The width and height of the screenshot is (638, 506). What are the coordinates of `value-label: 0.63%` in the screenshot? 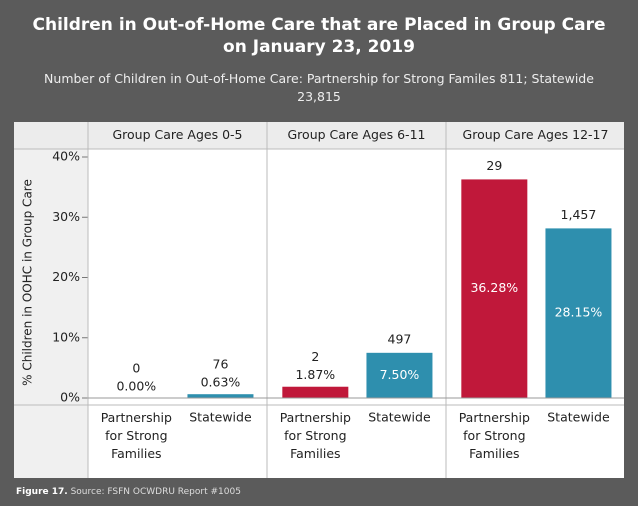 It's located at (221, 382).